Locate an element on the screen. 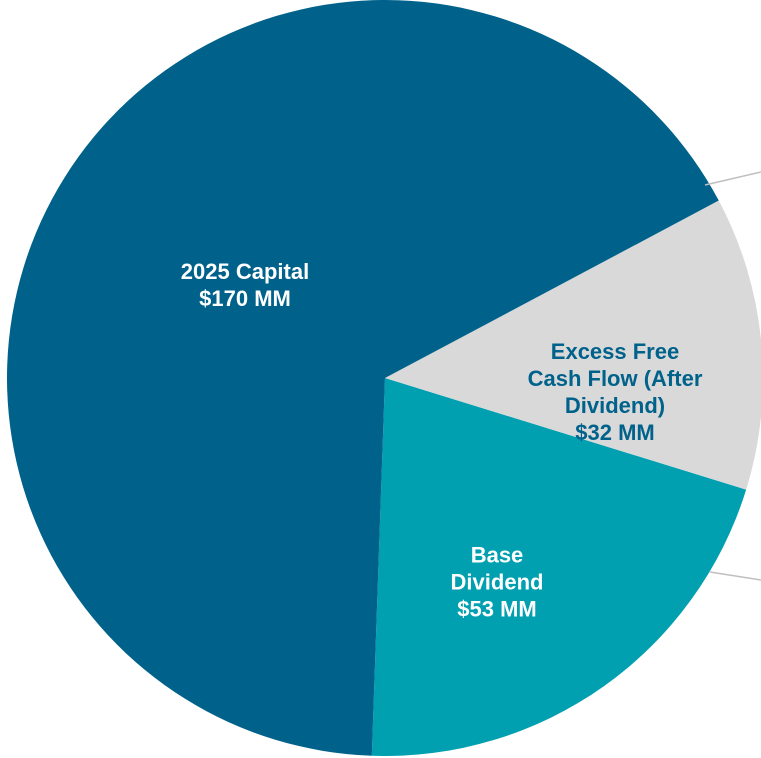 This screenshot has width=761, height=758. value-label: $170 MM is located at coordinates (245, 298).